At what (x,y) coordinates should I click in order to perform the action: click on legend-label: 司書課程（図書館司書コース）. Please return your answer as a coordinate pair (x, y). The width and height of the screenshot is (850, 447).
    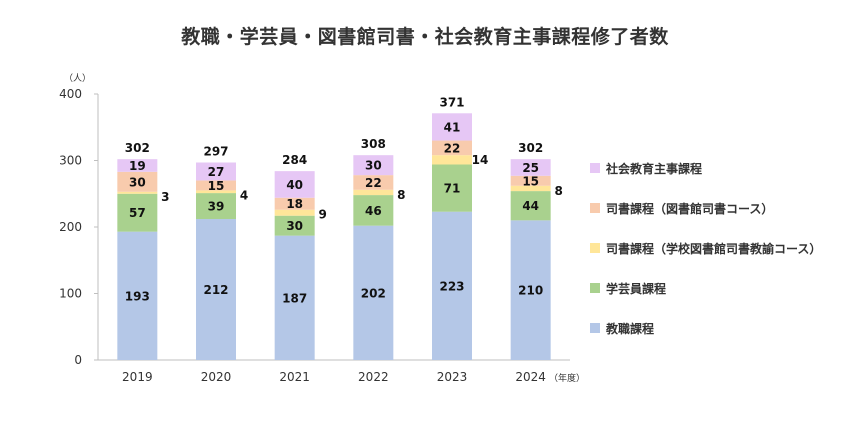
    Looking at the image, I should click on (690, 208).